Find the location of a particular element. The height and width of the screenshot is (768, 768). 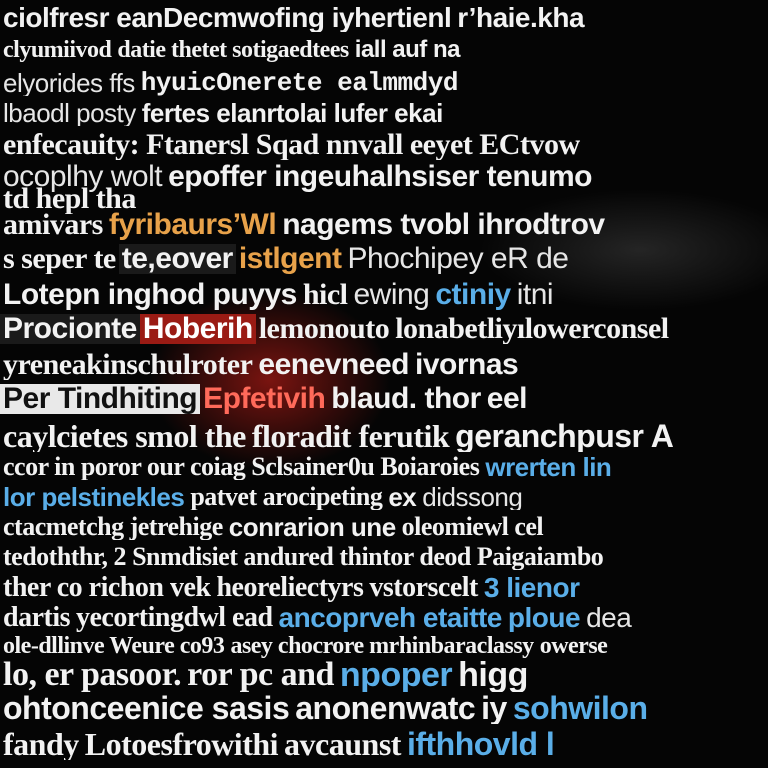

text-fragment: thintor deod is located at coordinates (405, 557).